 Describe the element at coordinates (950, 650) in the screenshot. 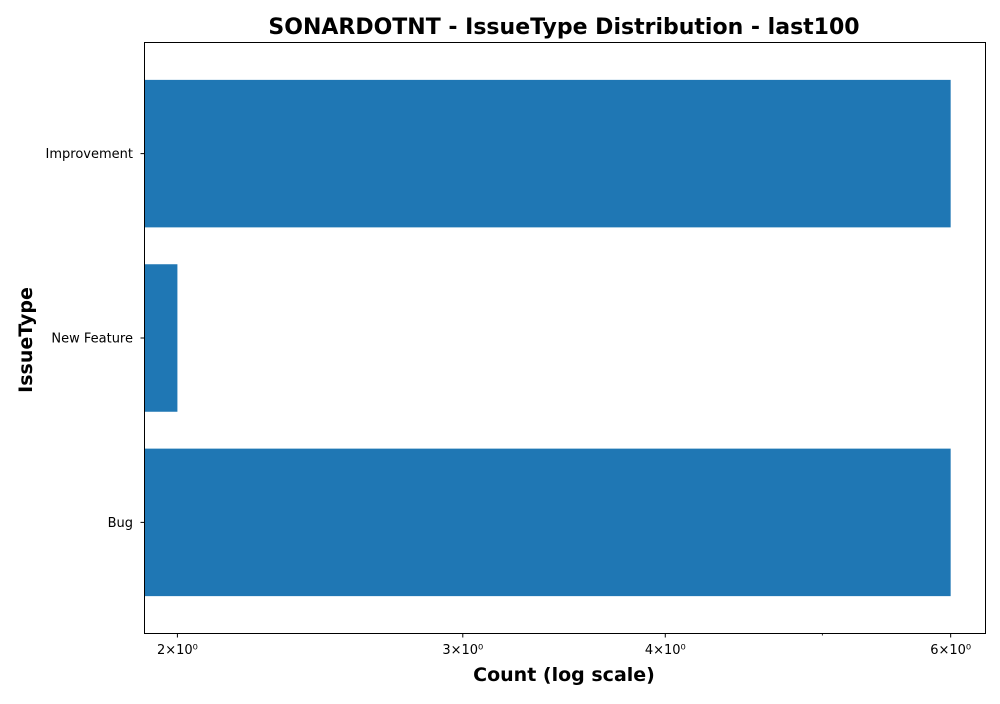

I see `x-tick-label: 6×10⁰` at that location.